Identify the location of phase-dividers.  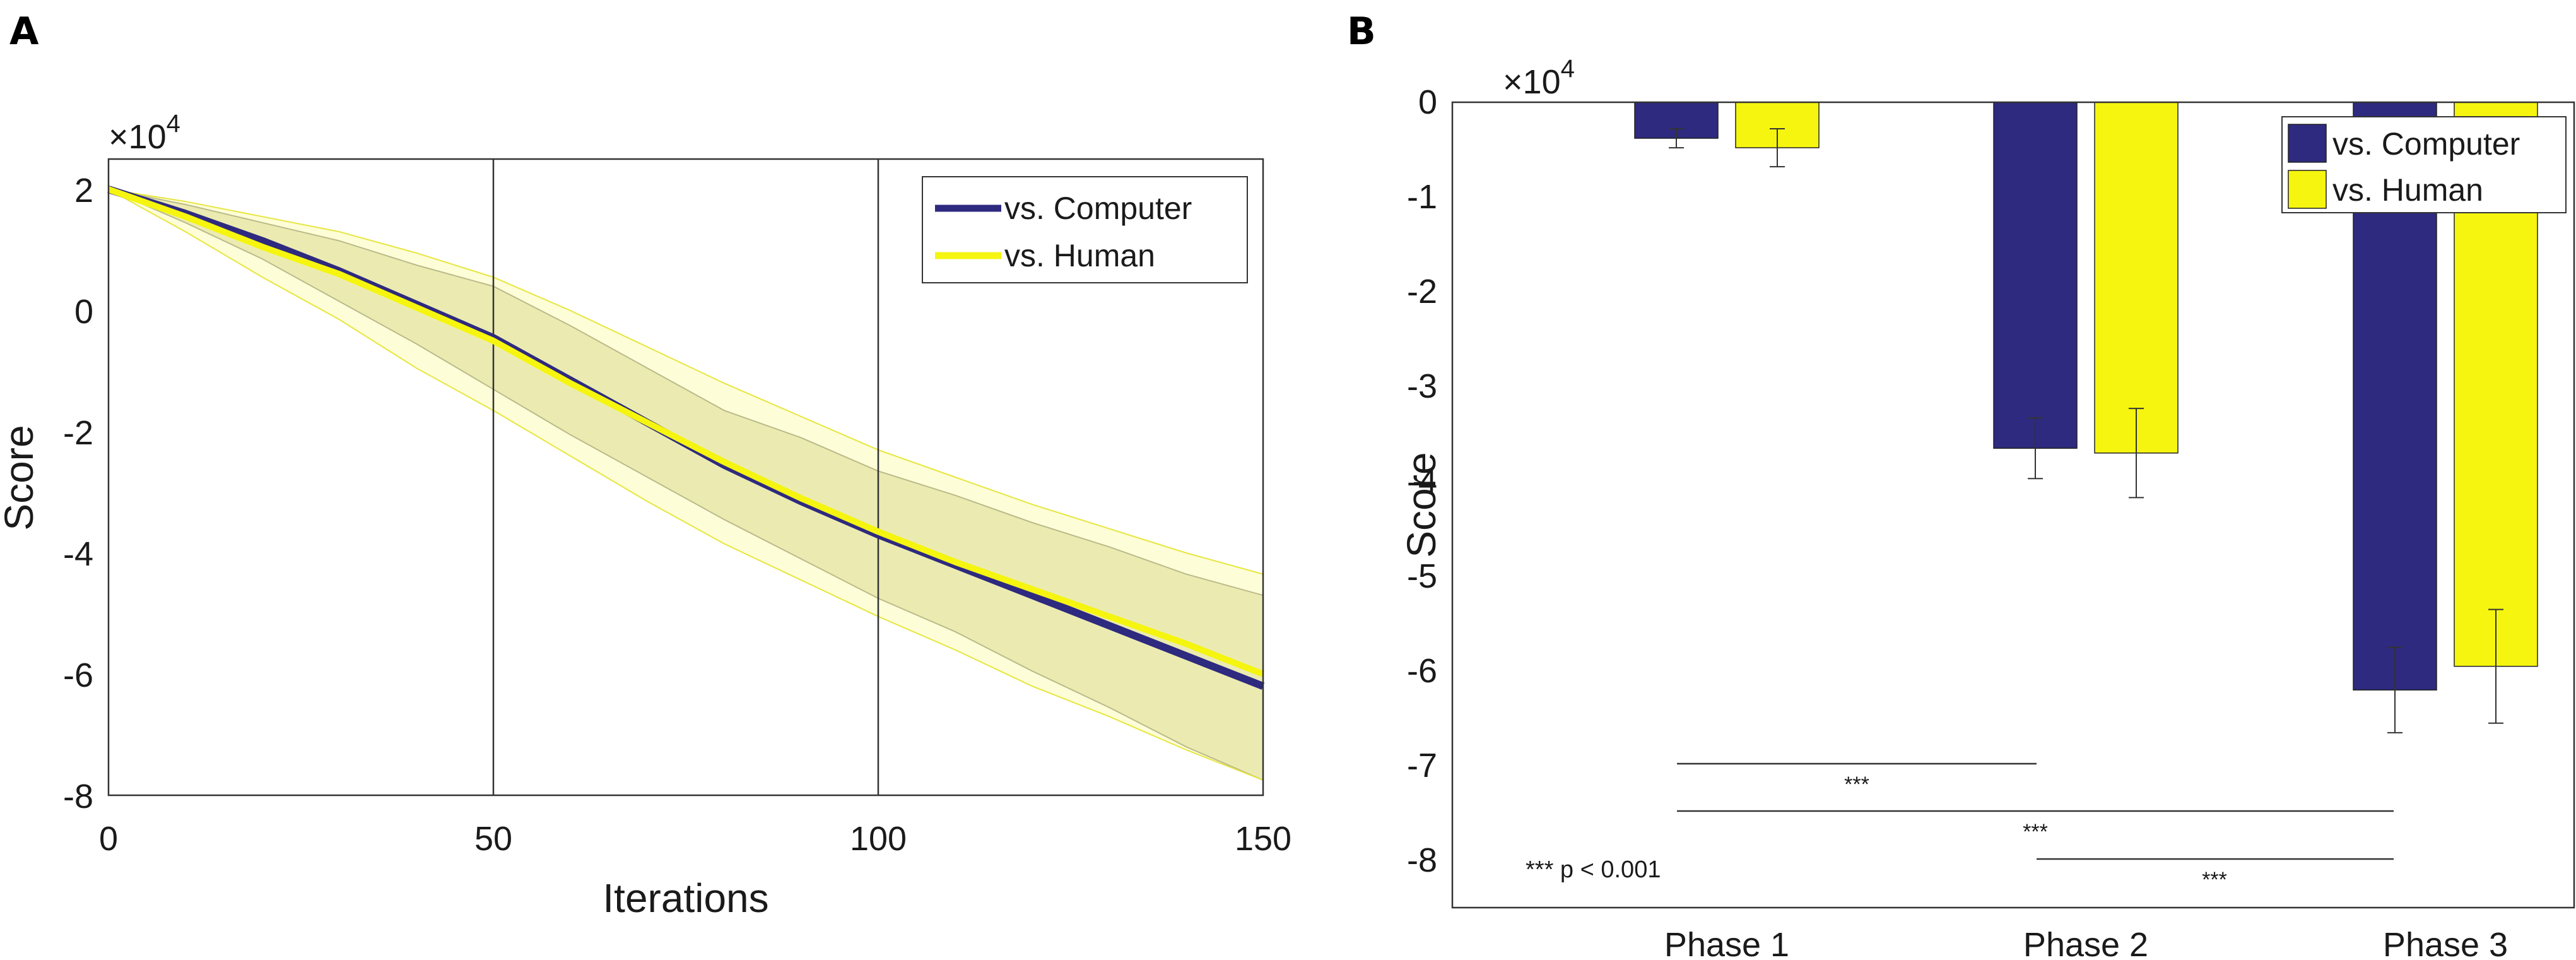
(686, 477).